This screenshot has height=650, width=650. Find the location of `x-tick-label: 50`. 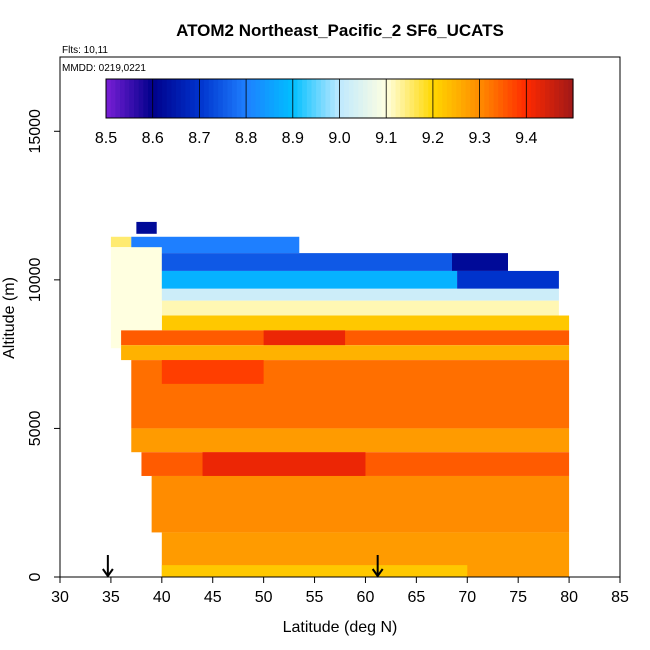

x-tick-label: 50 is located at coordinates (264, 597).